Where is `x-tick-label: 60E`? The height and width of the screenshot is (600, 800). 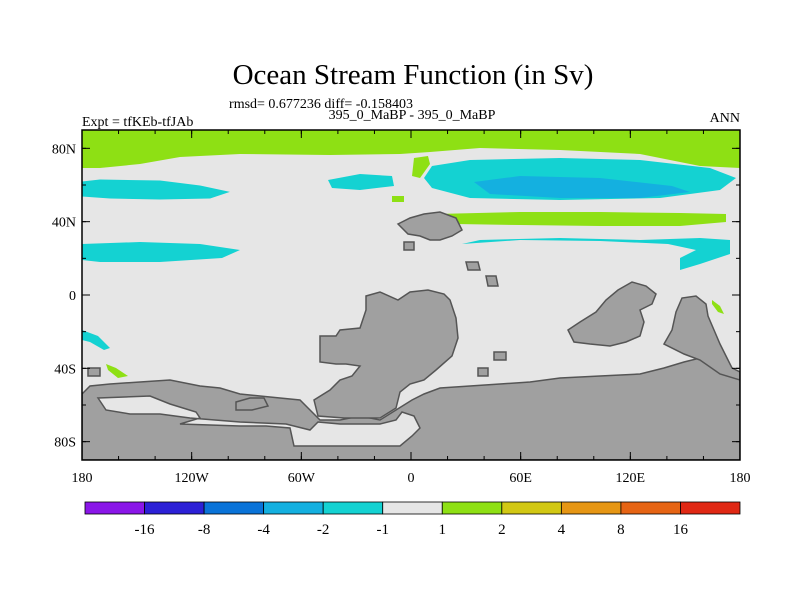
x-tick-label: 60E is located at coordinates (520, 478).